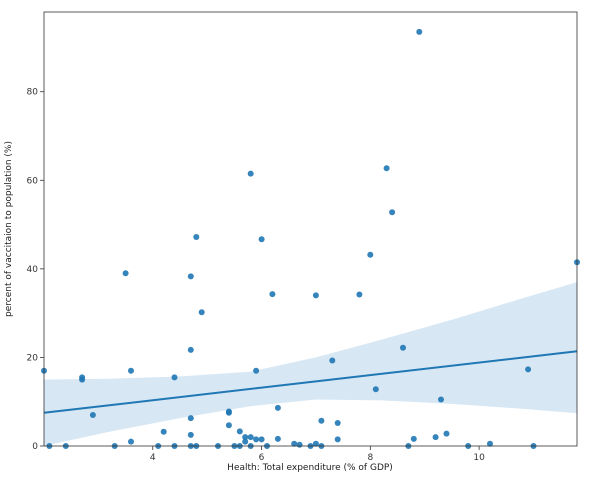 This screenshot has height=481, width=592. I want to click on x-axis: 4 6 8 10, so click(317, 454).